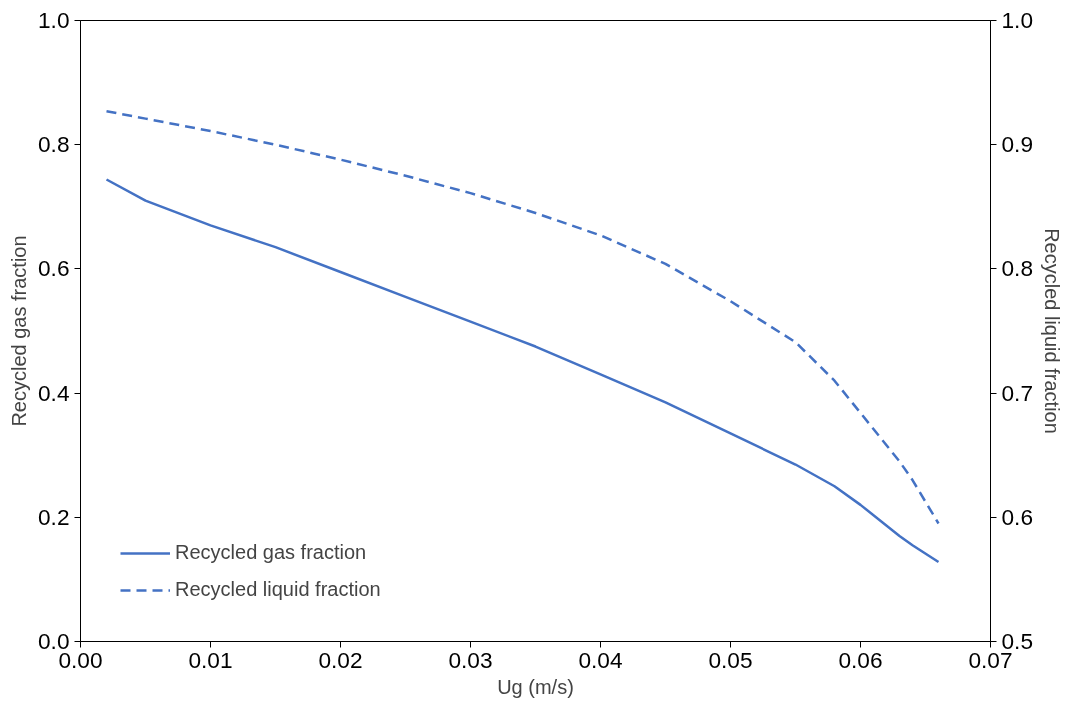 The height and width of the screenshot is (708, 1089). What do you see at coordinates (600, 659) in the screenshot?
I see `x-tick-label: 0.04` at bounding box center [600, 659].